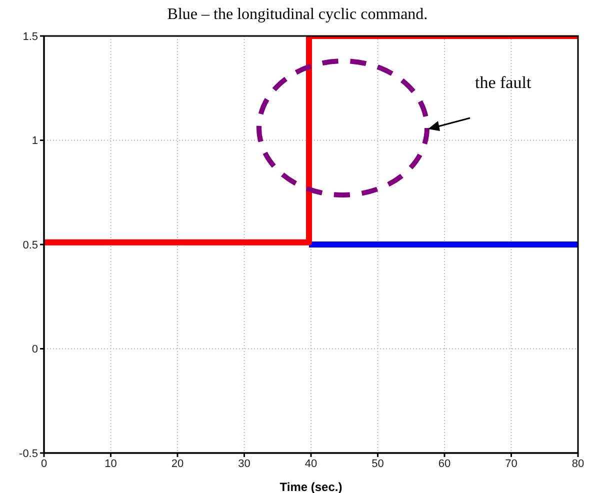 Image resolution: width=595 pixels, height=493 pixels. I want to click on x-tick-label: 70, so click(511, 464).